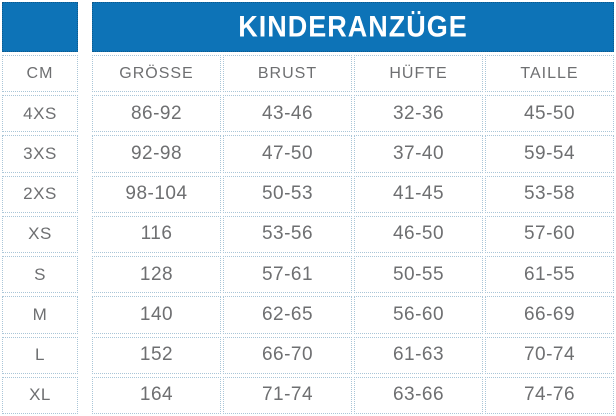  I want to click on table-cell: 43-46, so click(287, 114).